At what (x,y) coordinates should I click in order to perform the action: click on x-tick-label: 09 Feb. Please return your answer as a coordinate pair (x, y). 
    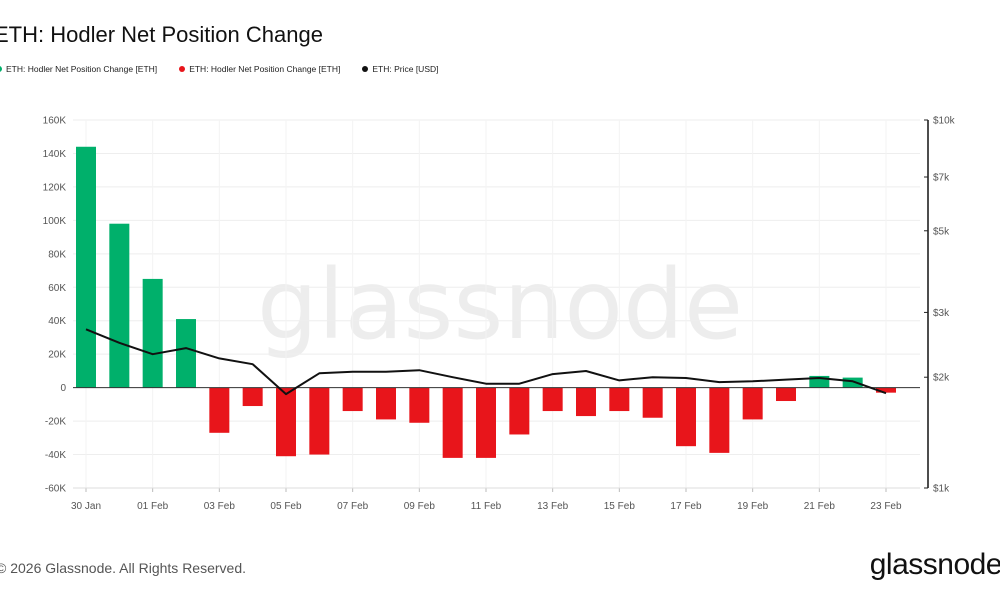
    Looking at the image, I should click on (420, 506).